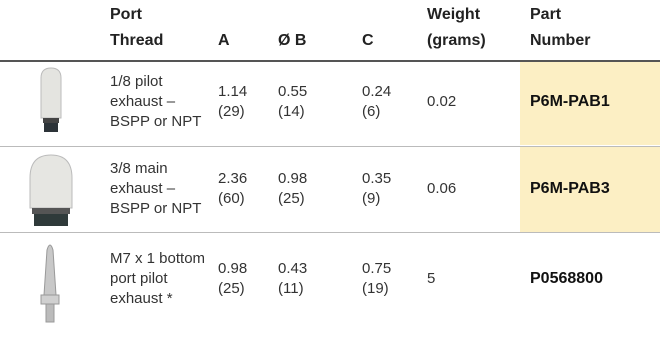 The height and width of the screenshot is (337, 660). What do you see at coordinates (51, 99) in the screenshot?
I see `icon-small-silencer` at bounding box center [51, 99].